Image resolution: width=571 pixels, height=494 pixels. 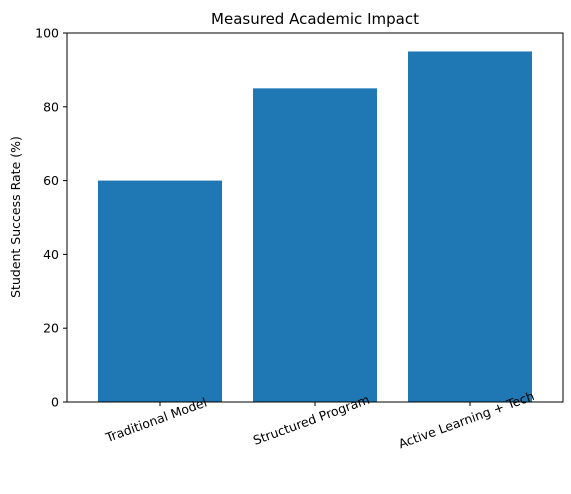 I want to click on y-axis: 0 20 40 60 80 100, so click(x=51, y=218).